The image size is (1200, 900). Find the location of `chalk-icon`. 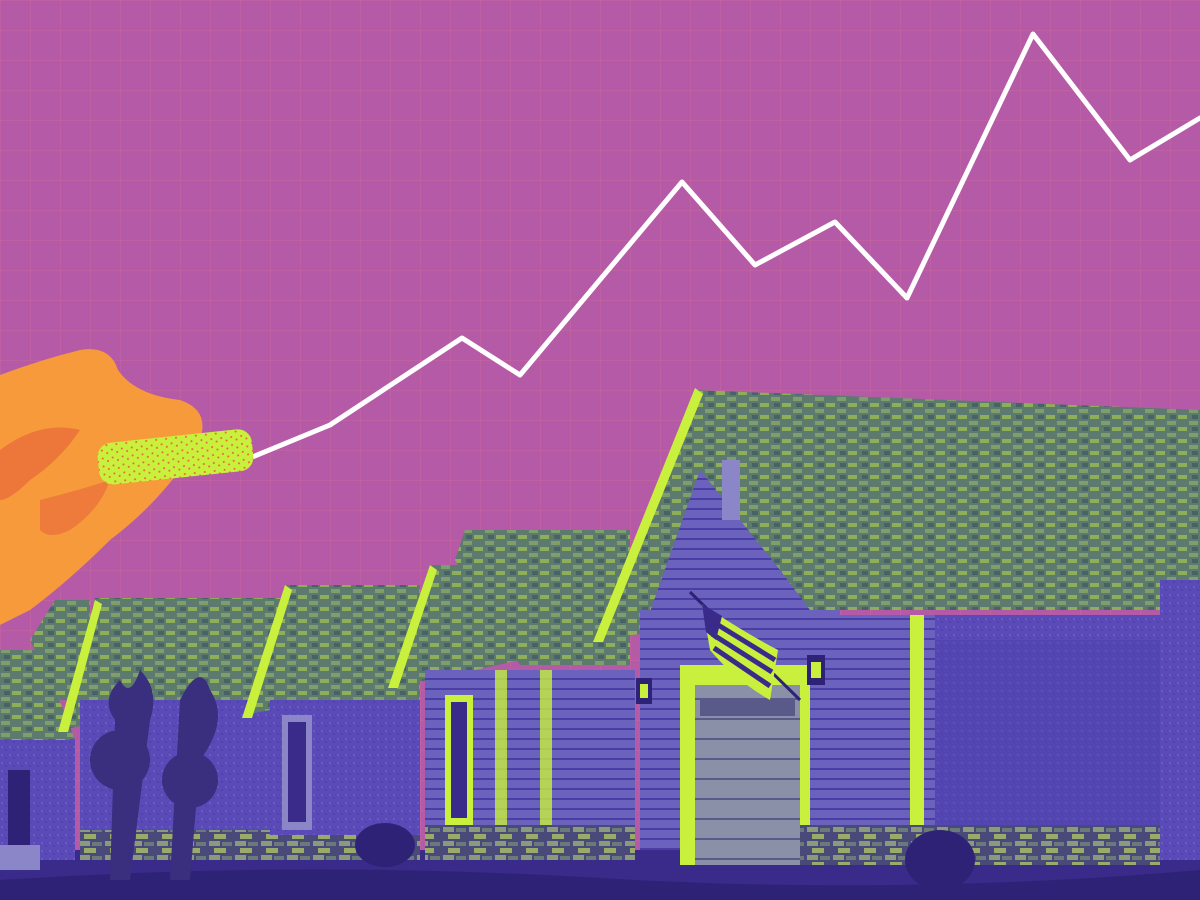

chalk-icon is located at coordinates (175, 457).